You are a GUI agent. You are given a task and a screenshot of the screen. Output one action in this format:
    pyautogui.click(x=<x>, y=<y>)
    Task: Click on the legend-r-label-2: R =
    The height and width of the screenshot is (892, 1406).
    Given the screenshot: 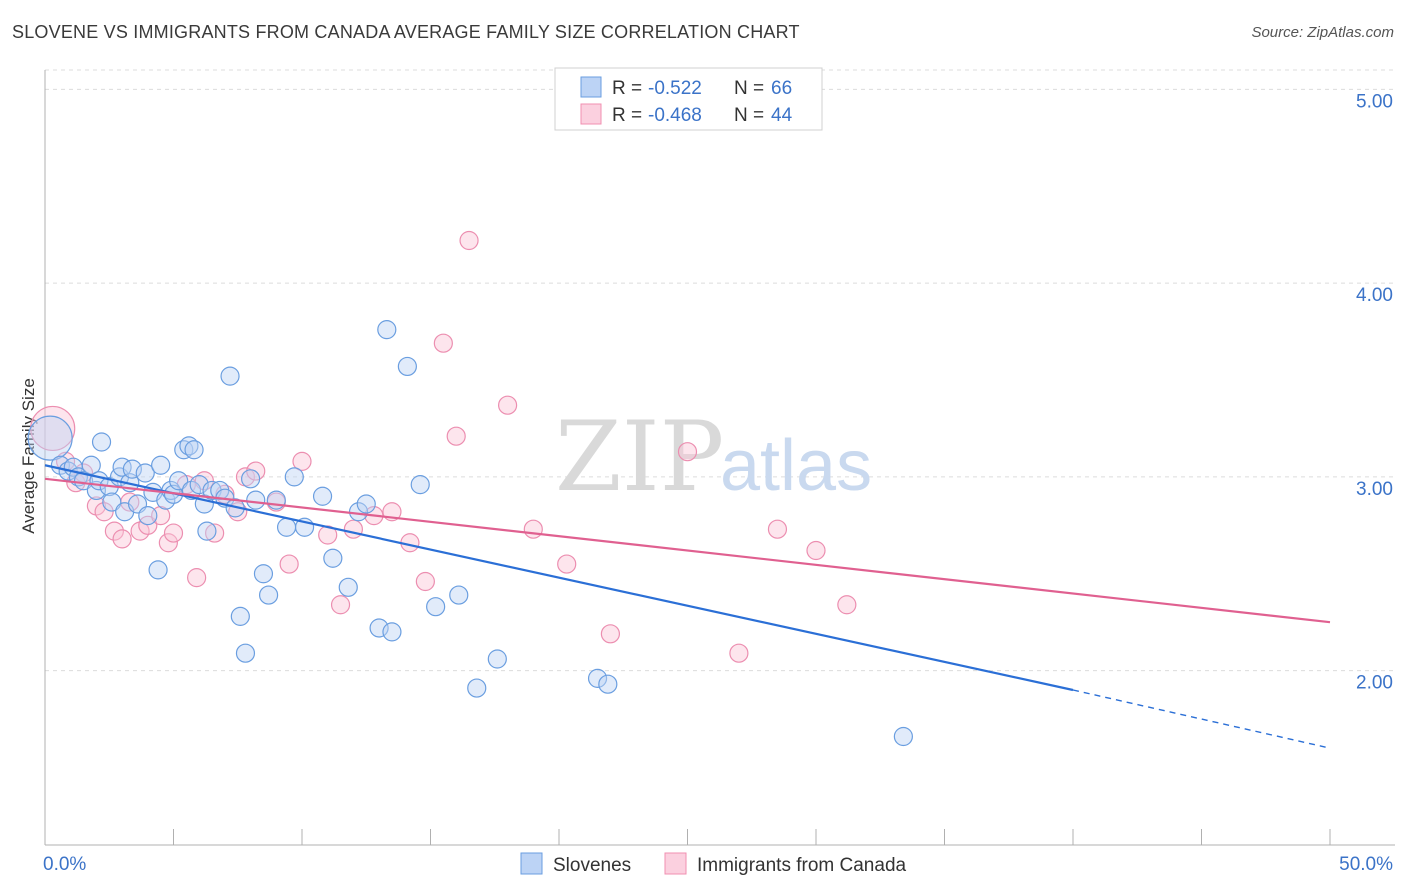 What is the action you would take?
    pyautogui.click(x=627, y=115)
    